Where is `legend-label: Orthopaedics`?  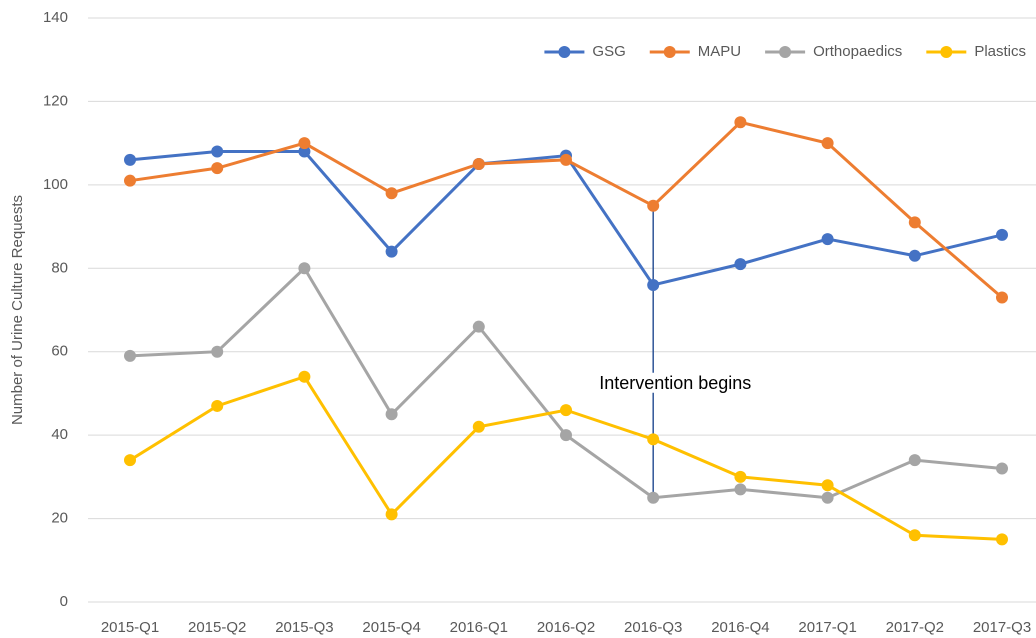 legend-label: Orthopaedics is located at coordinates (857, 51).